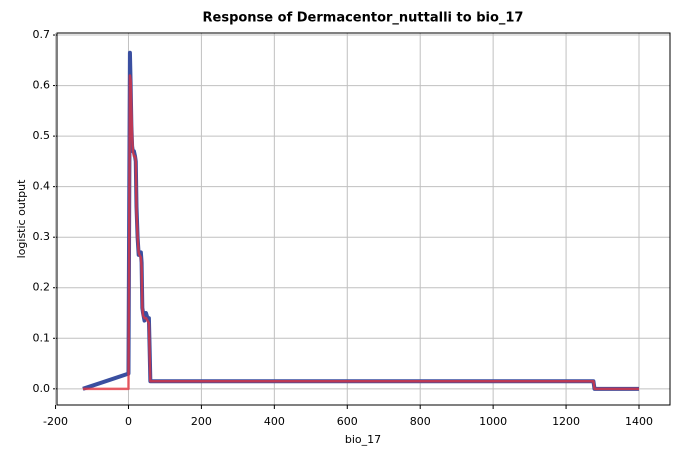 This screenshot has width=691, height=455. What do you see at coordinates (493, 421) in the screenshot?
I see `x-tick-label: 1000` at bounding box center [493, 421].